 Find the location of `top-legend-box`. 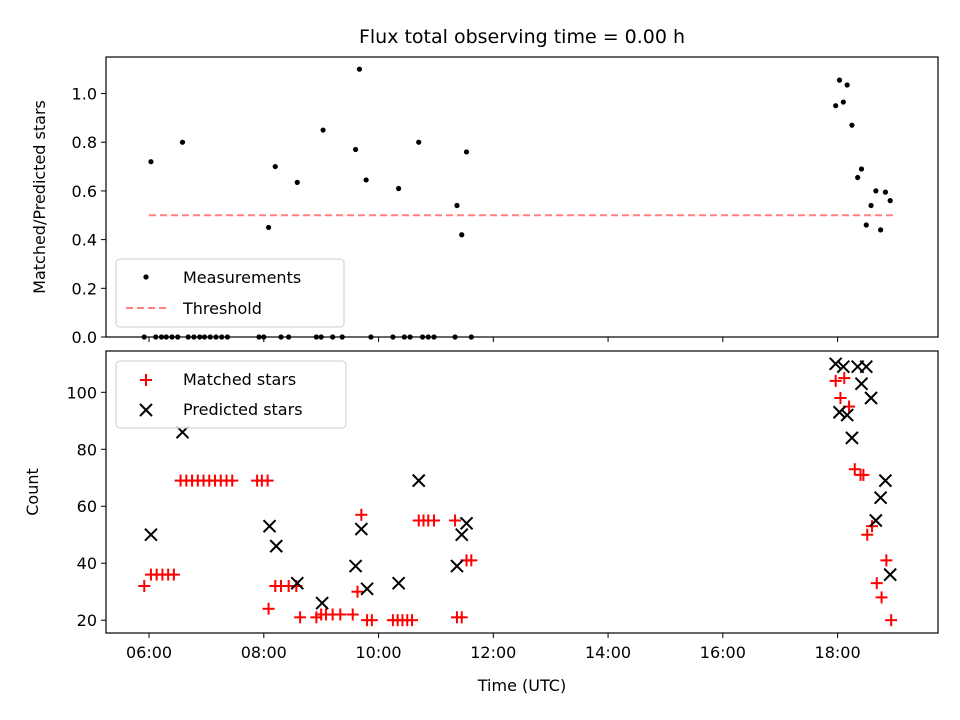

top-legend-box is located at coordinates (230, 293).